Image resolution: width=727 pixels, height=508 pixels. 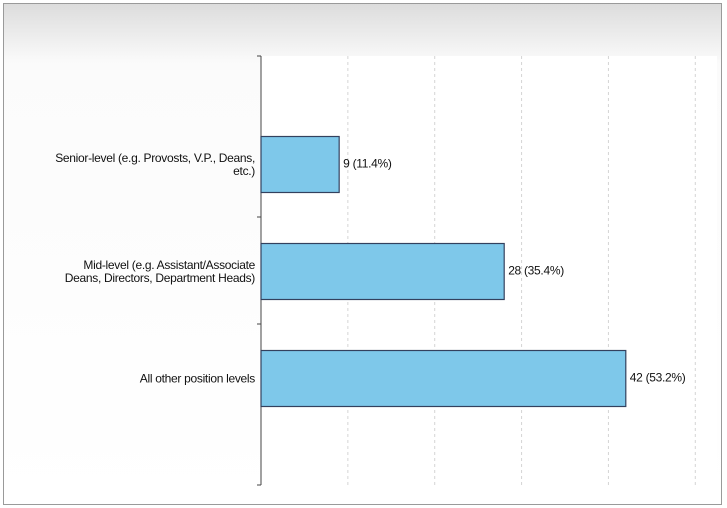 I want to click on value-label: 9 (11.4%), so click(x=367, y=164).